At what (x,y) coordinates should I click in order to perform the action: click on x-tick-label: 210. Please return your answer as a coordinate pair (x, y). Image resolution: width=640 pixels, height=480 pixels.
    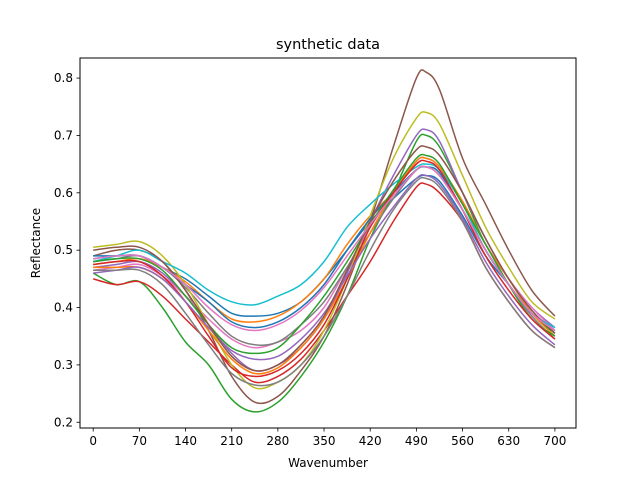
    Looking at the image, I should click on (231, 441).